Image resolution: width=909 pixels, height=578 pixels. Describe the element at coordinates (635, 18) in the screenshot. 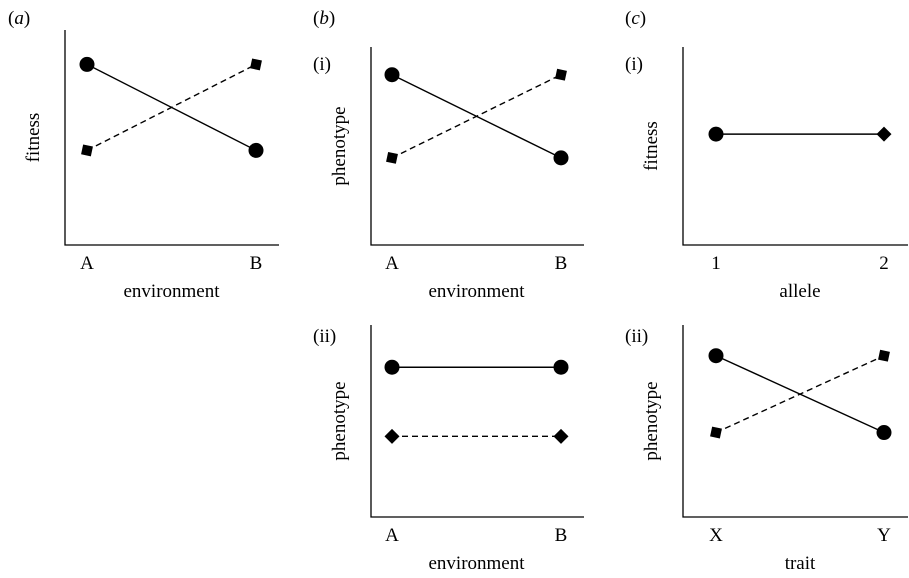

I see `panel-letter-c: (c)` at that location.